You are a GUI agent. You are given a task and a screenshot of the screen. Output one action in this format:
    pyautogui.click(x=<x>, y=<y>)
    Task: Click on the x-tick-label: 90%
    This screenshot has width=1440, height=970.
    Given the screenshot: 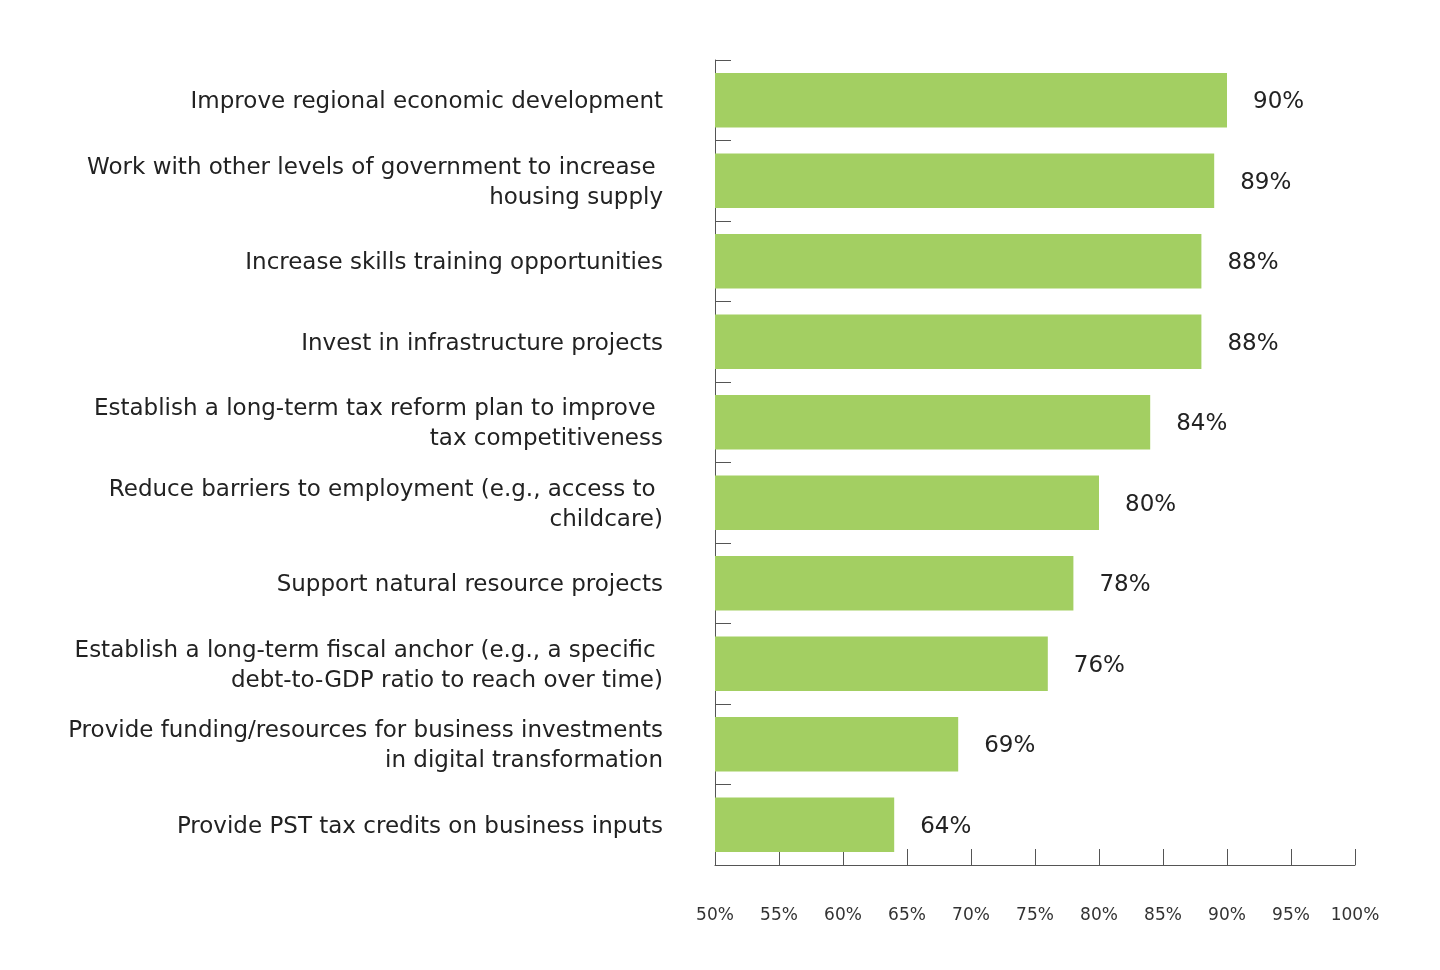 What is the action you would take?
    pyautogui.click(x=1227, y=913)
    